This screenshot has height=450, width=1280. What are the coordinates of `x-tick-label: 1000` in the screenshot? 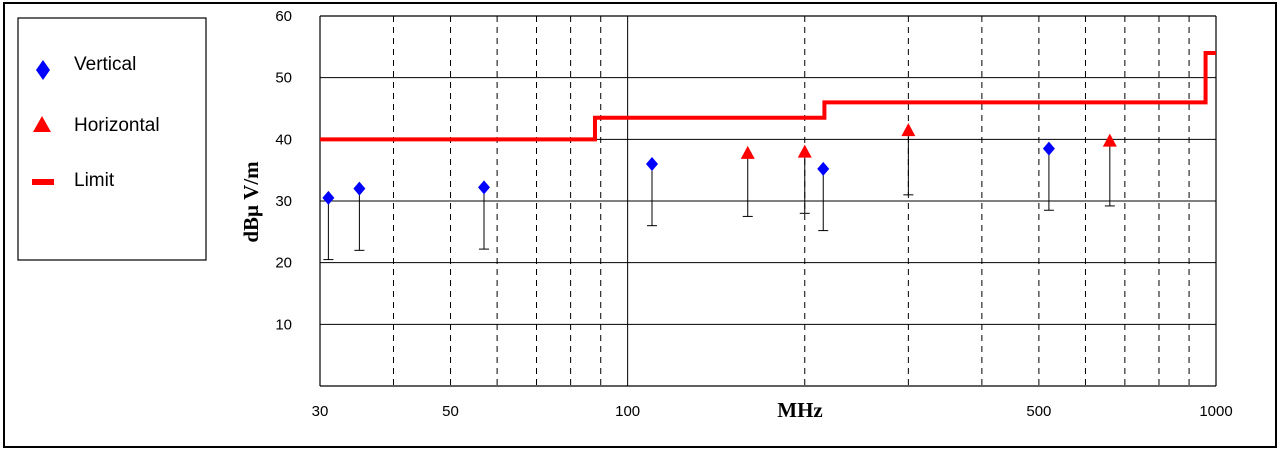 It's located at (1215, 411).